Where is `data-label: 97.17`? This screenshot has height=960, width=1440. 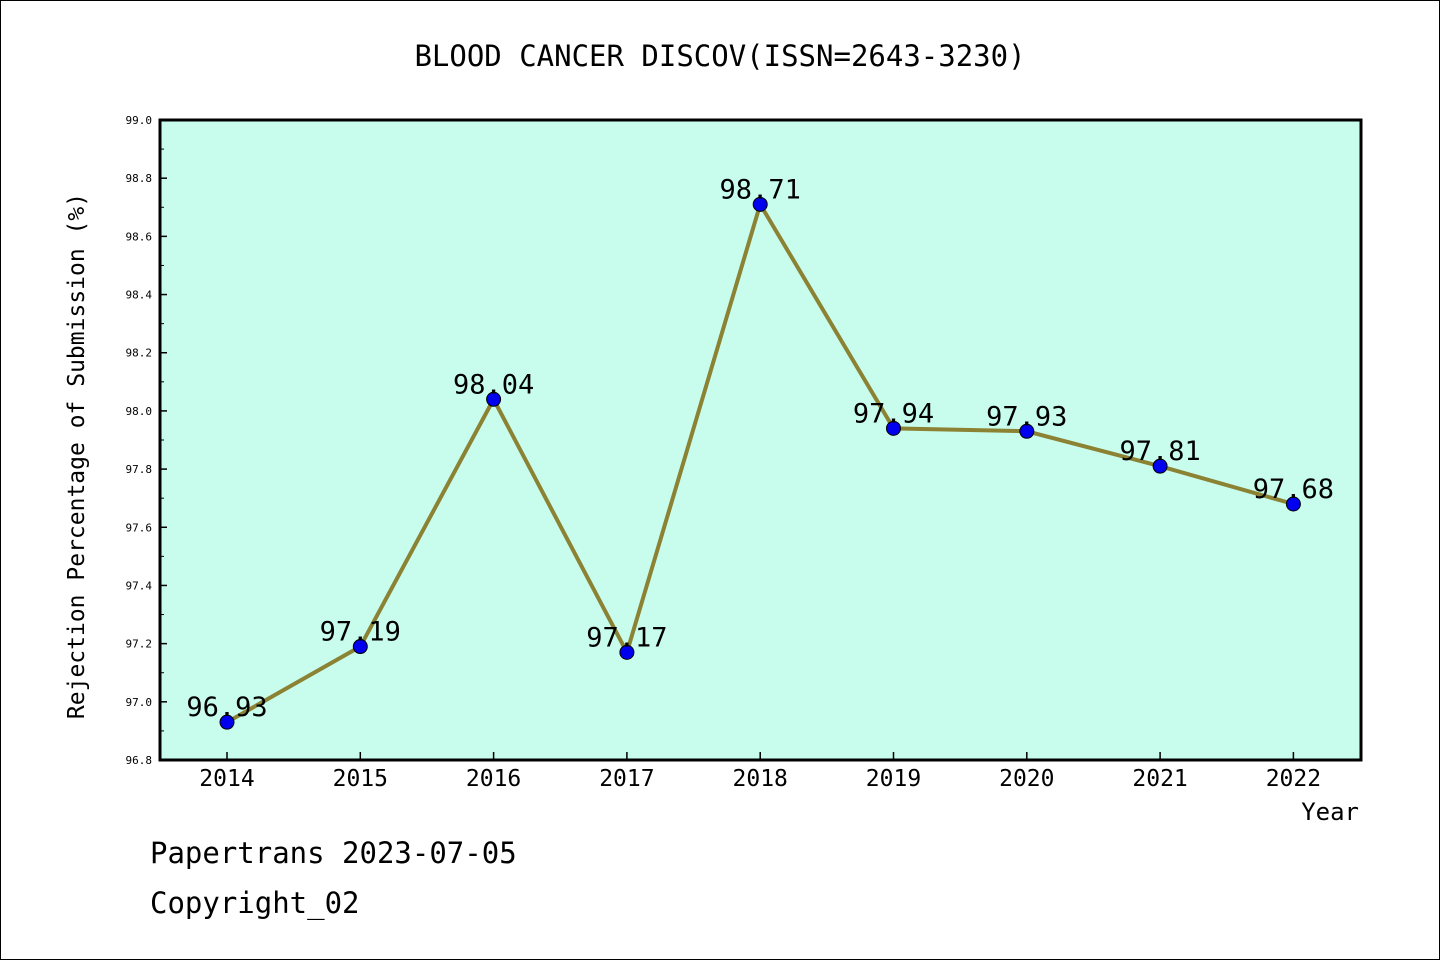 data-label: 97.17 is located at coordinates (626, 637).